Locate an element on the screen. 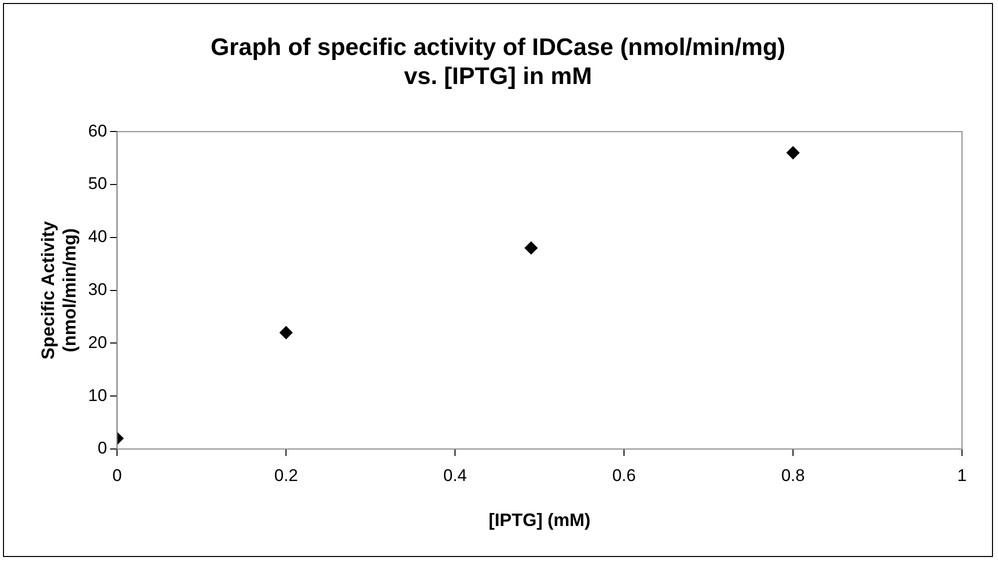 The width and height of the screenshot is (998, 562). x-tick-label: 0.8 is located at coordinates (793, 475).